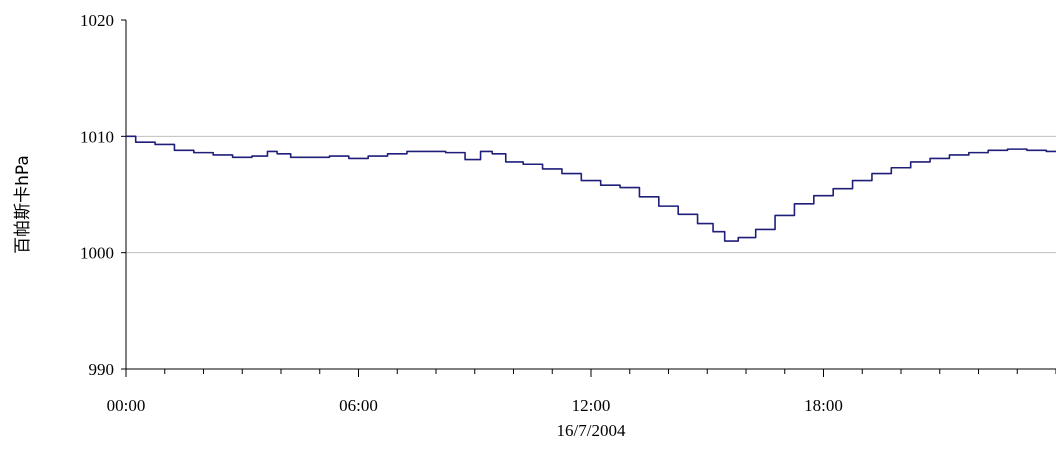 This screenshot has height=450, width=1056. I want to click on y-tick-label: 1010, so click(97, 136).